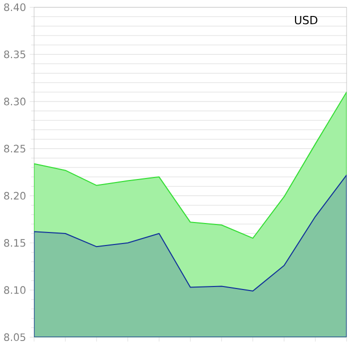 The width and height of the screenshot is (350, 349). I want to click on y-tick-label: 8.05, so click(15, 338).